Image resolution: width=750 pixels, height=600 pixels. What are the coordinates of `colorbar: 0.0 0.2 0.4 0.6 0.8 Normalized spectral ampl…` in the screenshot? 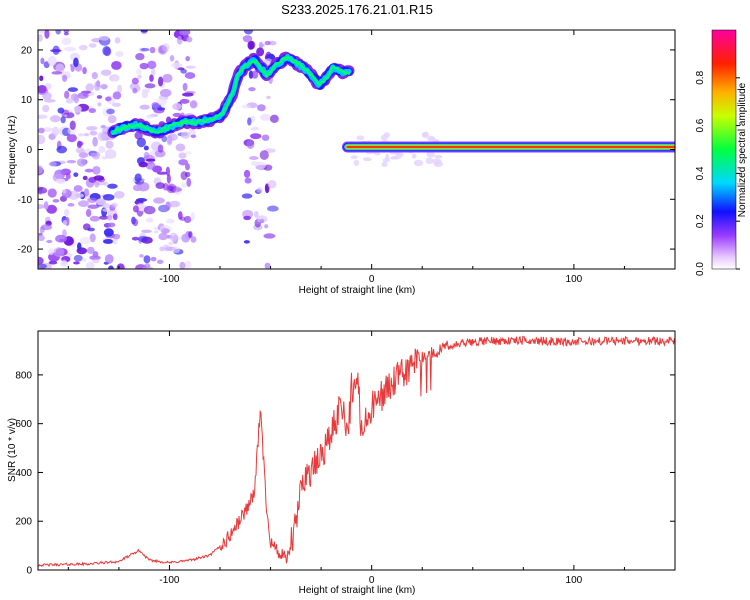 It's located at (721, 152).